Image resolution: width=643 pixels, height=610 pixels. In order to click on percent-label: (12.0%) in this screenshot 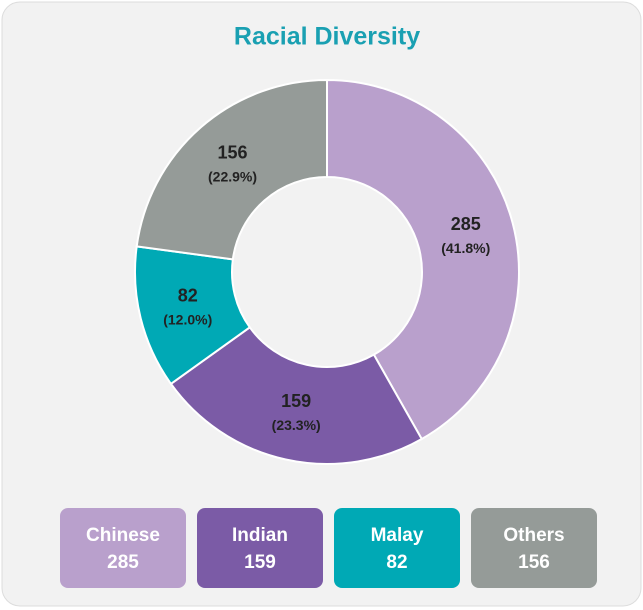, I will do `click(187, 319)`.